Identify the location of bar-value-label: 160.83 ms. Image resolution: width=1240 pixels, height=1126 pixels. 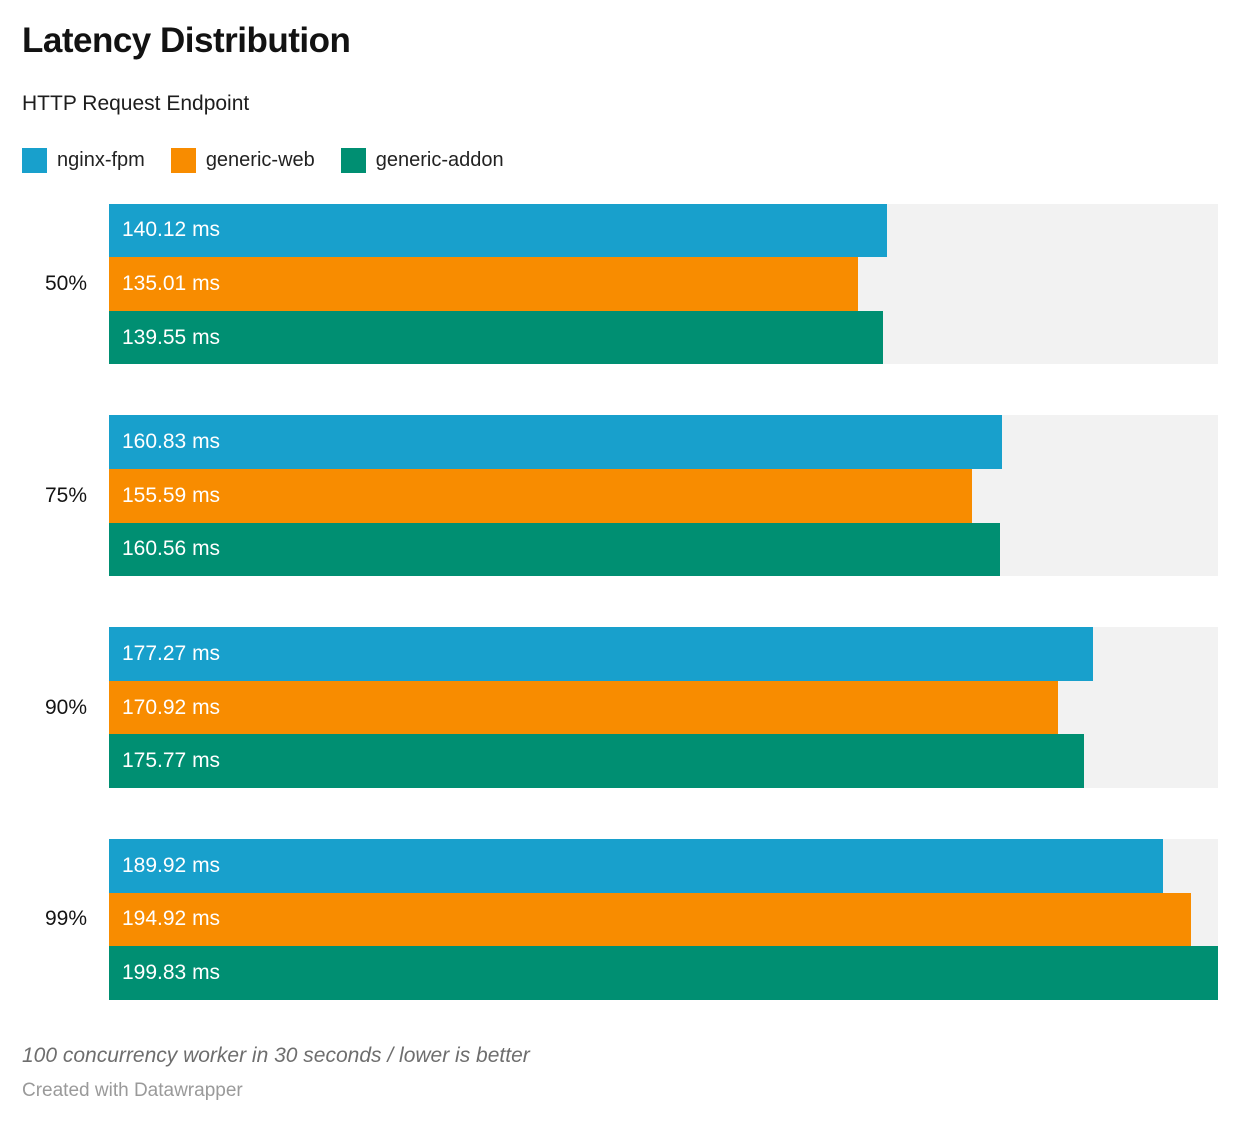
(171, 442).